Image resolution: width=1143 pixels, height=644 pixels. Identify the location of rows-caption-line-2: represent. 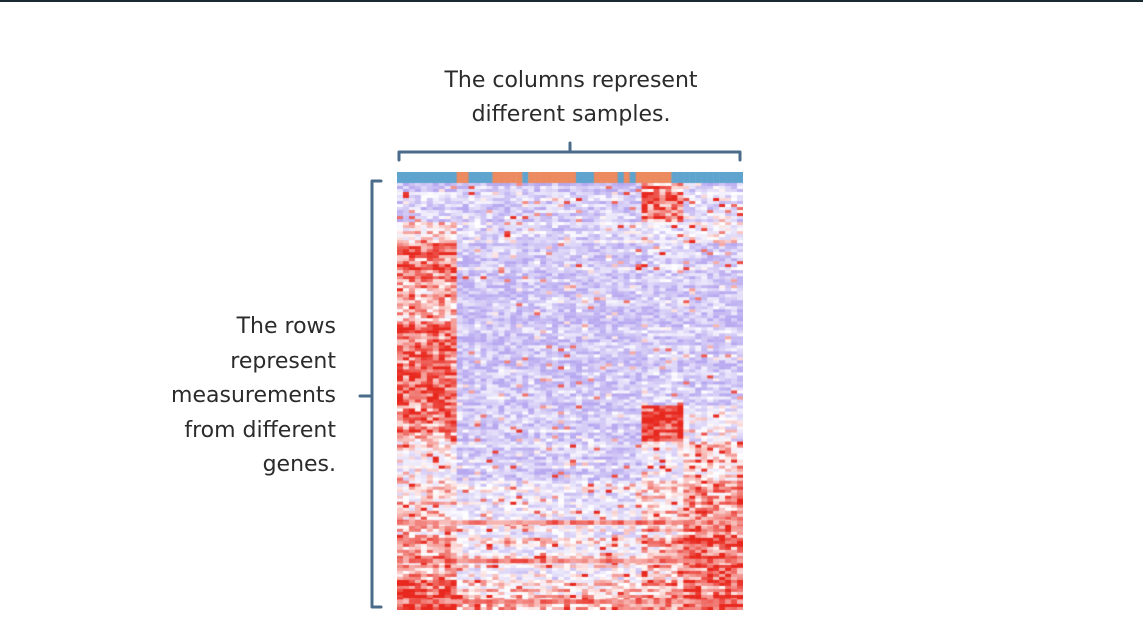
(283, 361).